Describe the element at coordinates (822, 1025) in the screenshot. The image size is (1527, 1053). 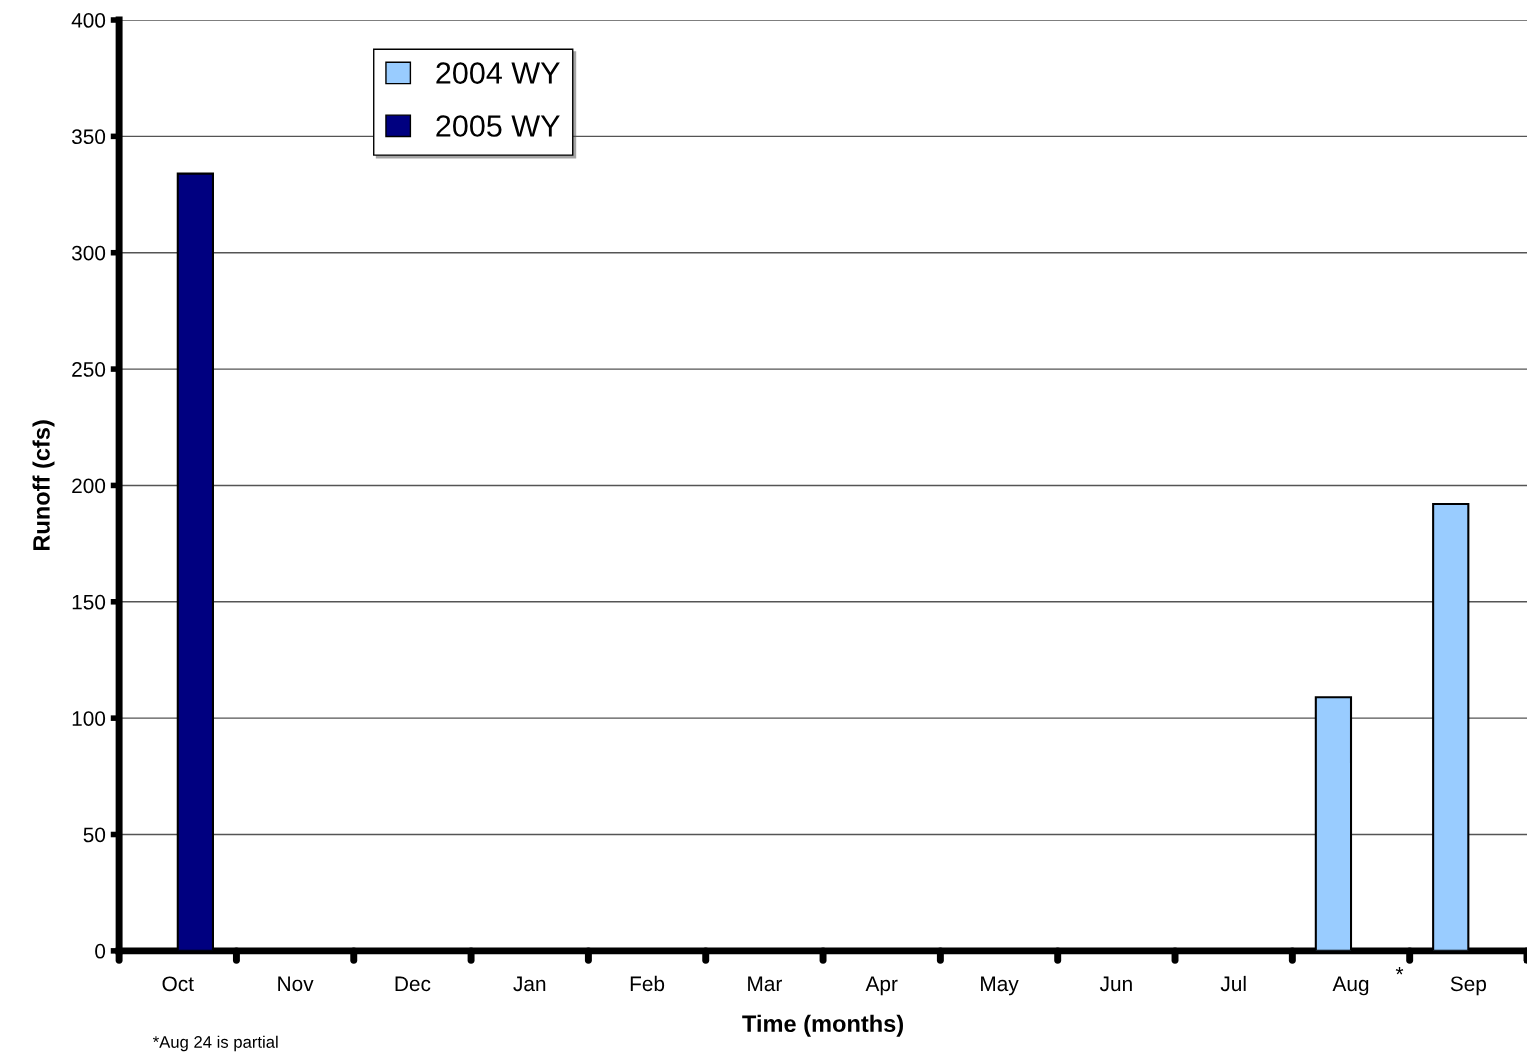
I see `x-axis-title: Time (months)` at that location.